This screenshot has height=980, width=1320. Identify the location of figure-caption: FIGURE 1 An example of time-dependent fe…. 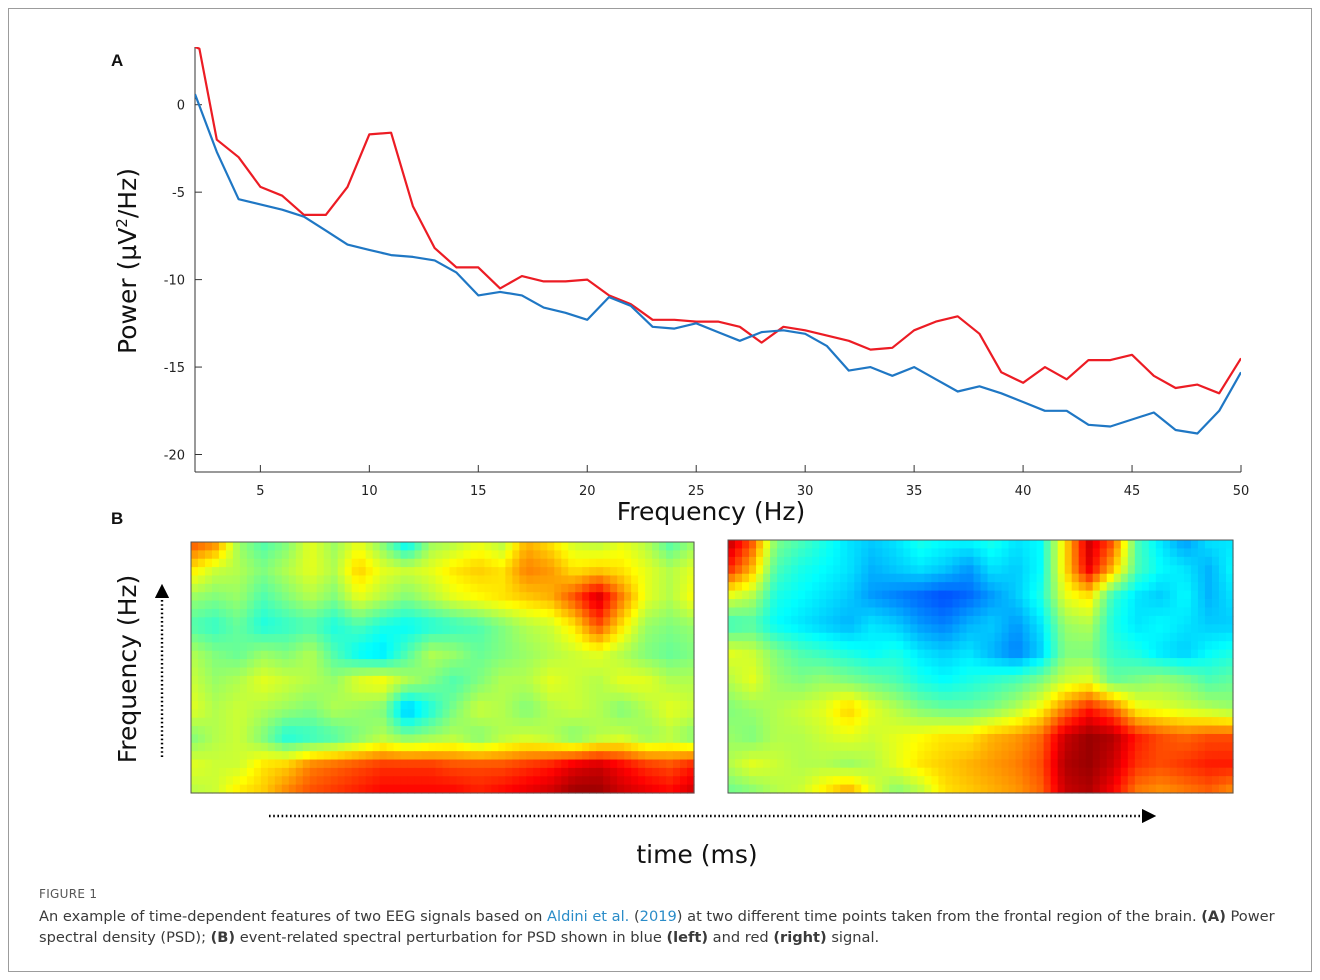
(674, 917).